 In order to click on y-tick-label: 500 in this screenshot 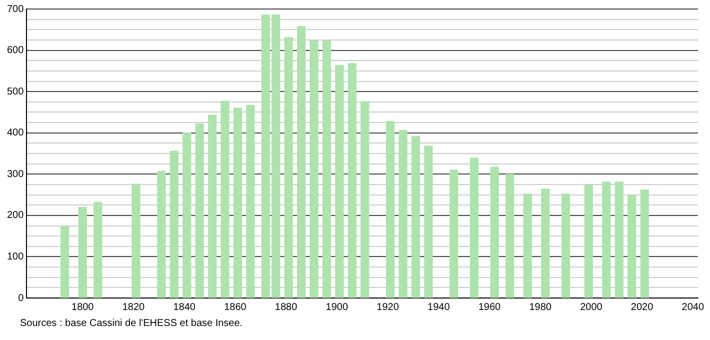, I will do `click(15, 92)`.